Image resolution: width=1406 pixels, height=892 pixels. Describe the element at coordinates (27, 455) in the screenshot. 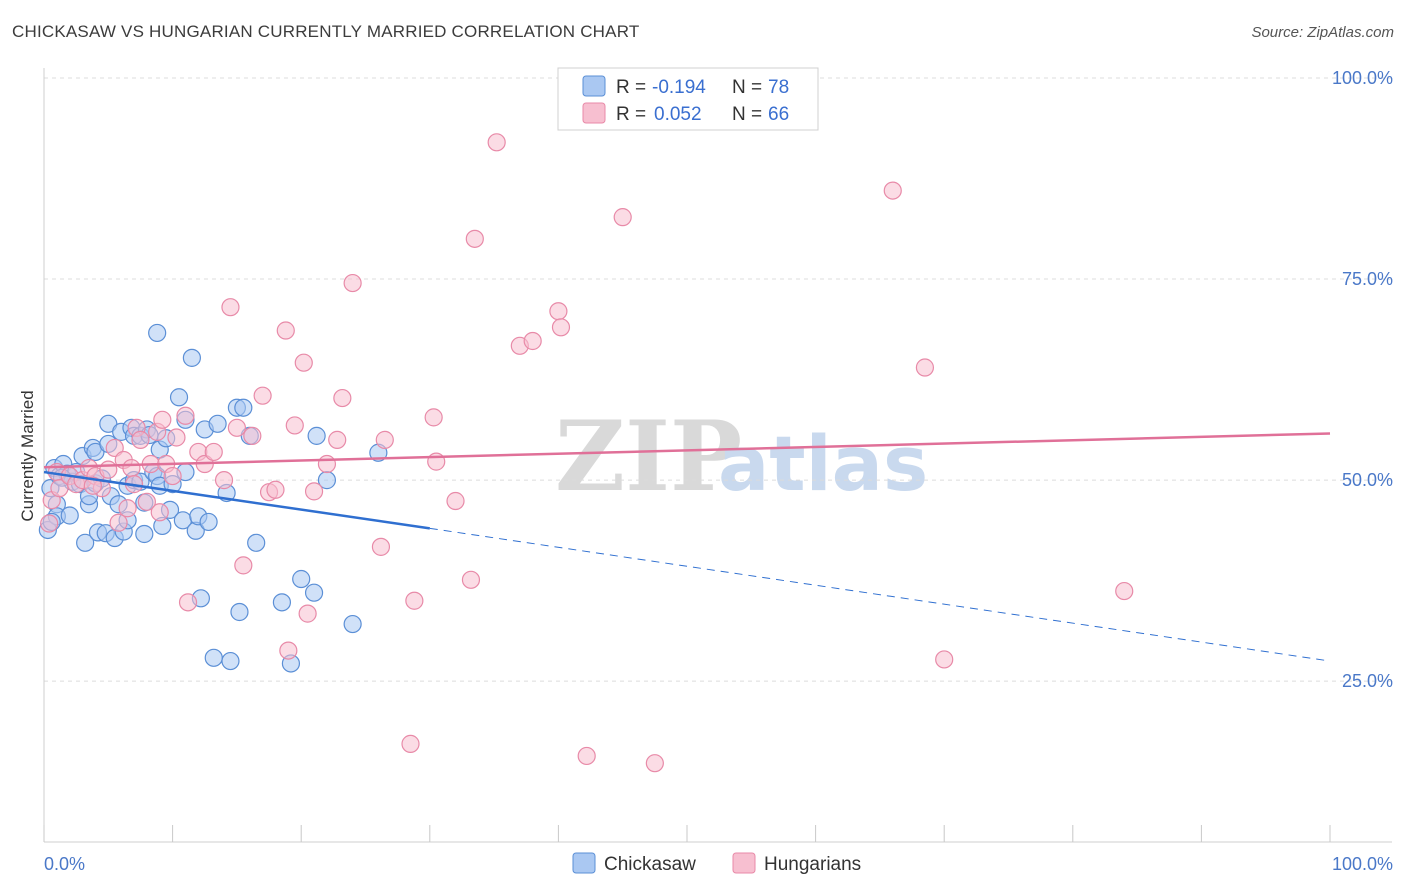

I see `y-axis-label: Currently Married` at that location.